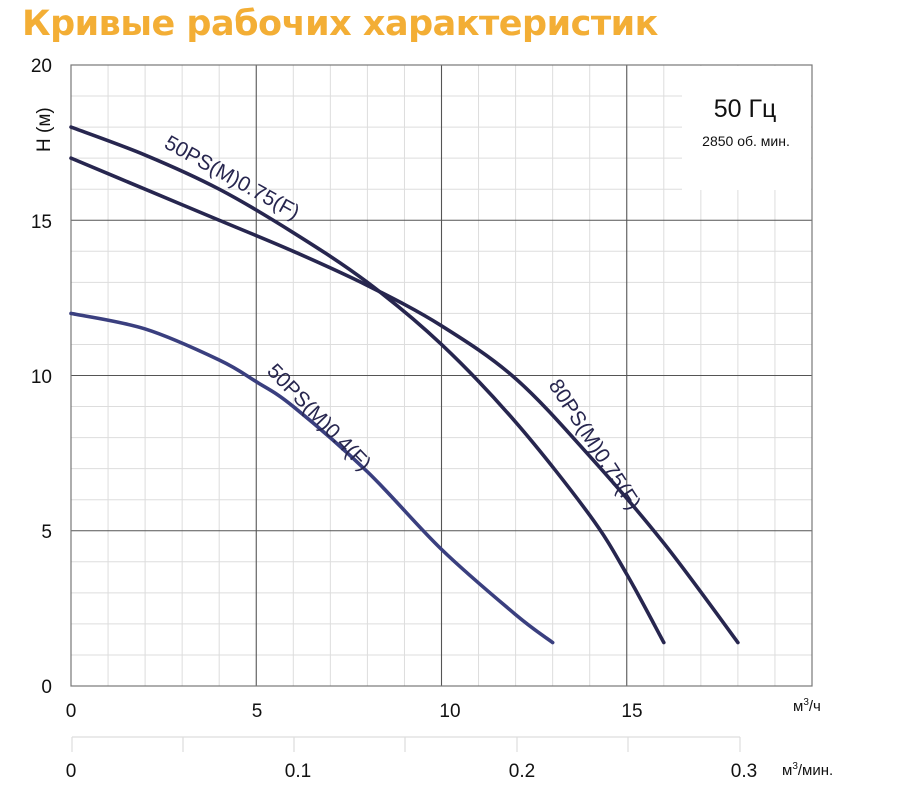 The width and height of the screenshot is (897, 805). Describe the element at coordinates (746, 128) in the screenshot. I see `annotation-box` at that location.